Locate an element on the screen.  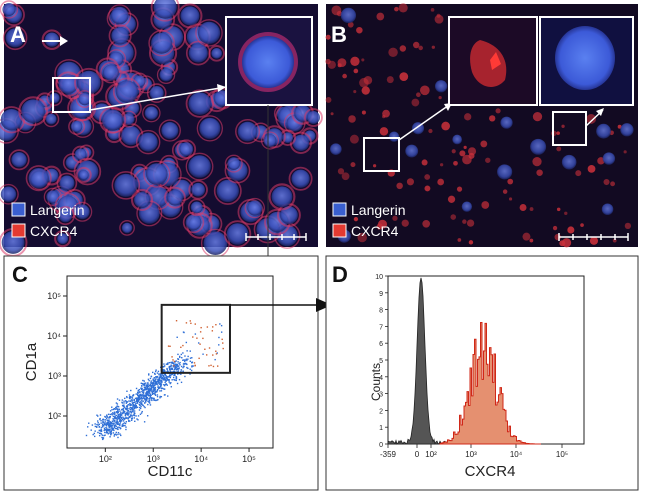
panel-b-inset-1-signal is located at coordinates (495, 61).